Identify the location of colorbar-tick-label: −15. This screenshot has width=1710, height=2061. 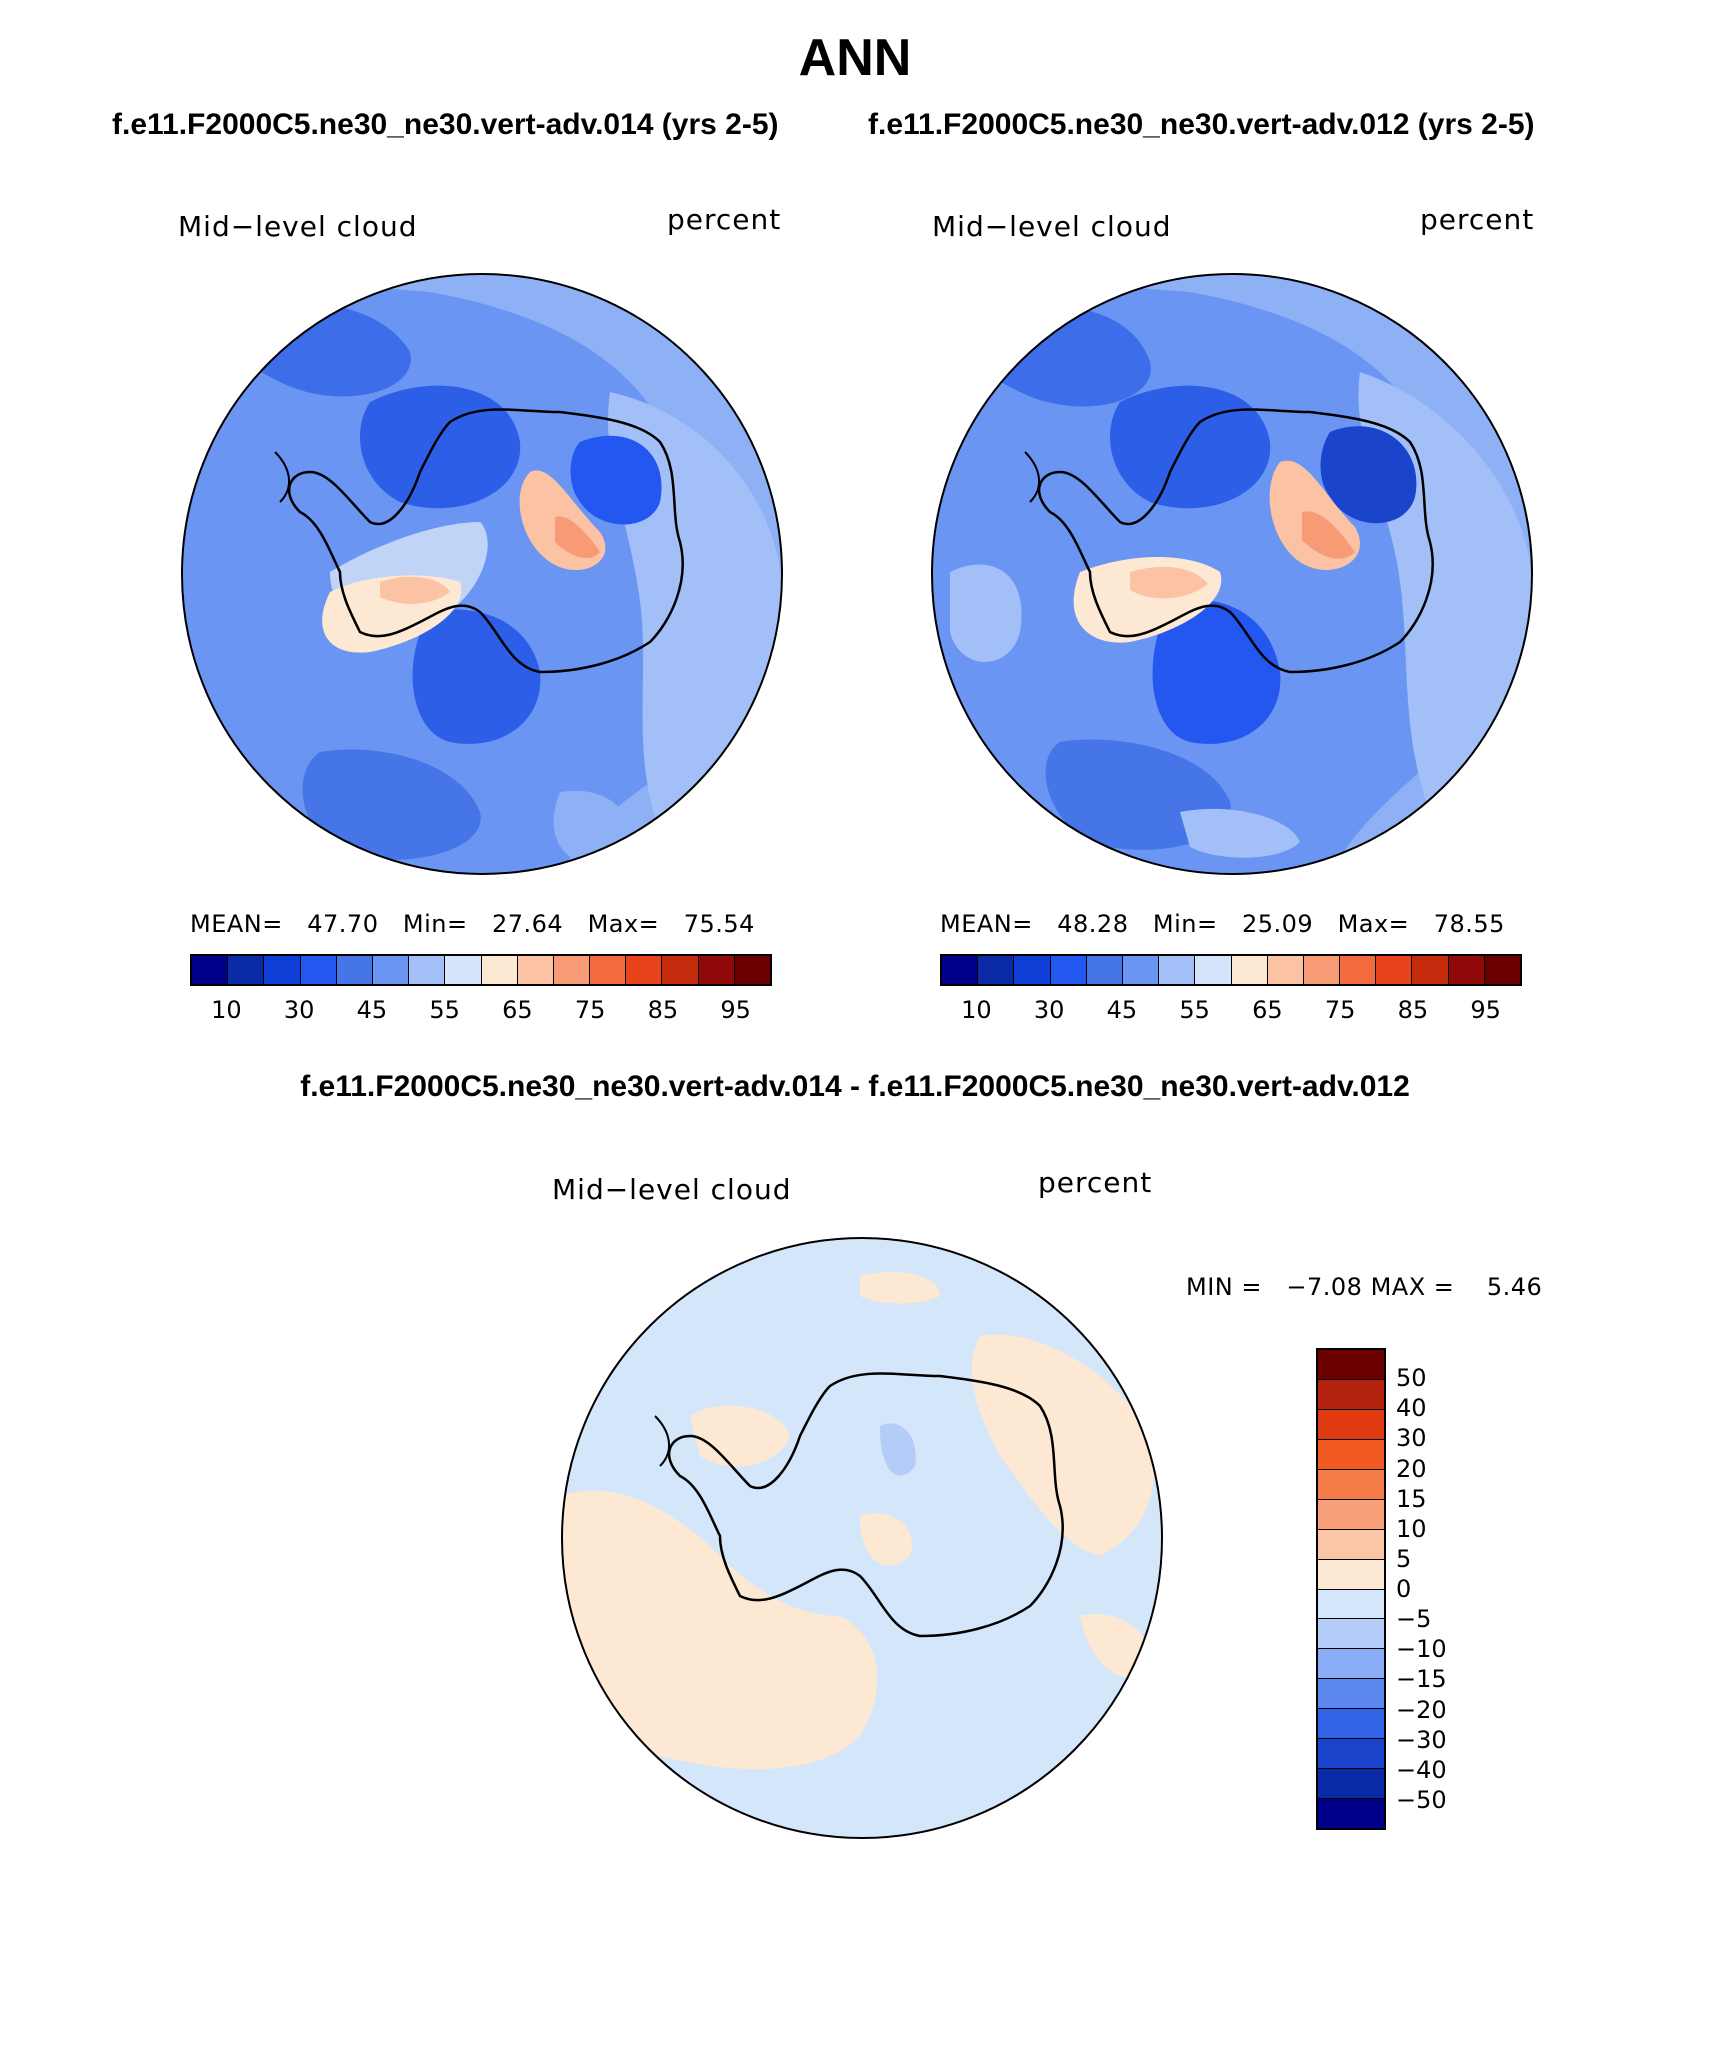
(1421, 1679).